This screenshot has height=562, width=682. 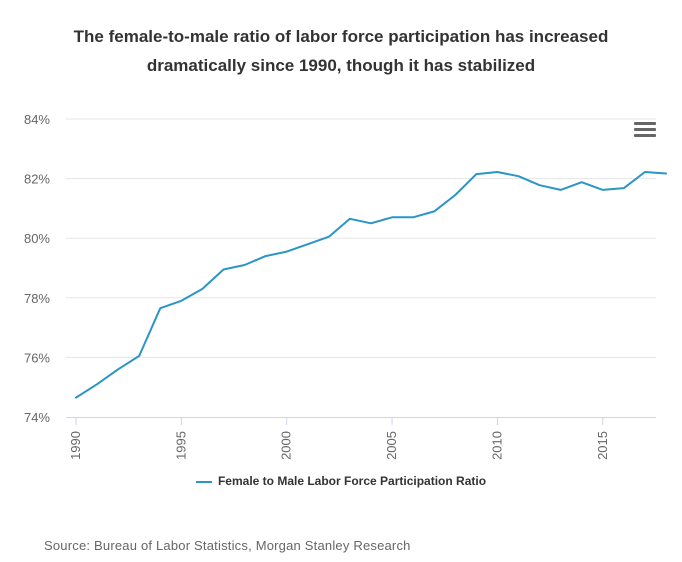 I want to click on x-tick-label: 1990, so click(x=75, y=445).